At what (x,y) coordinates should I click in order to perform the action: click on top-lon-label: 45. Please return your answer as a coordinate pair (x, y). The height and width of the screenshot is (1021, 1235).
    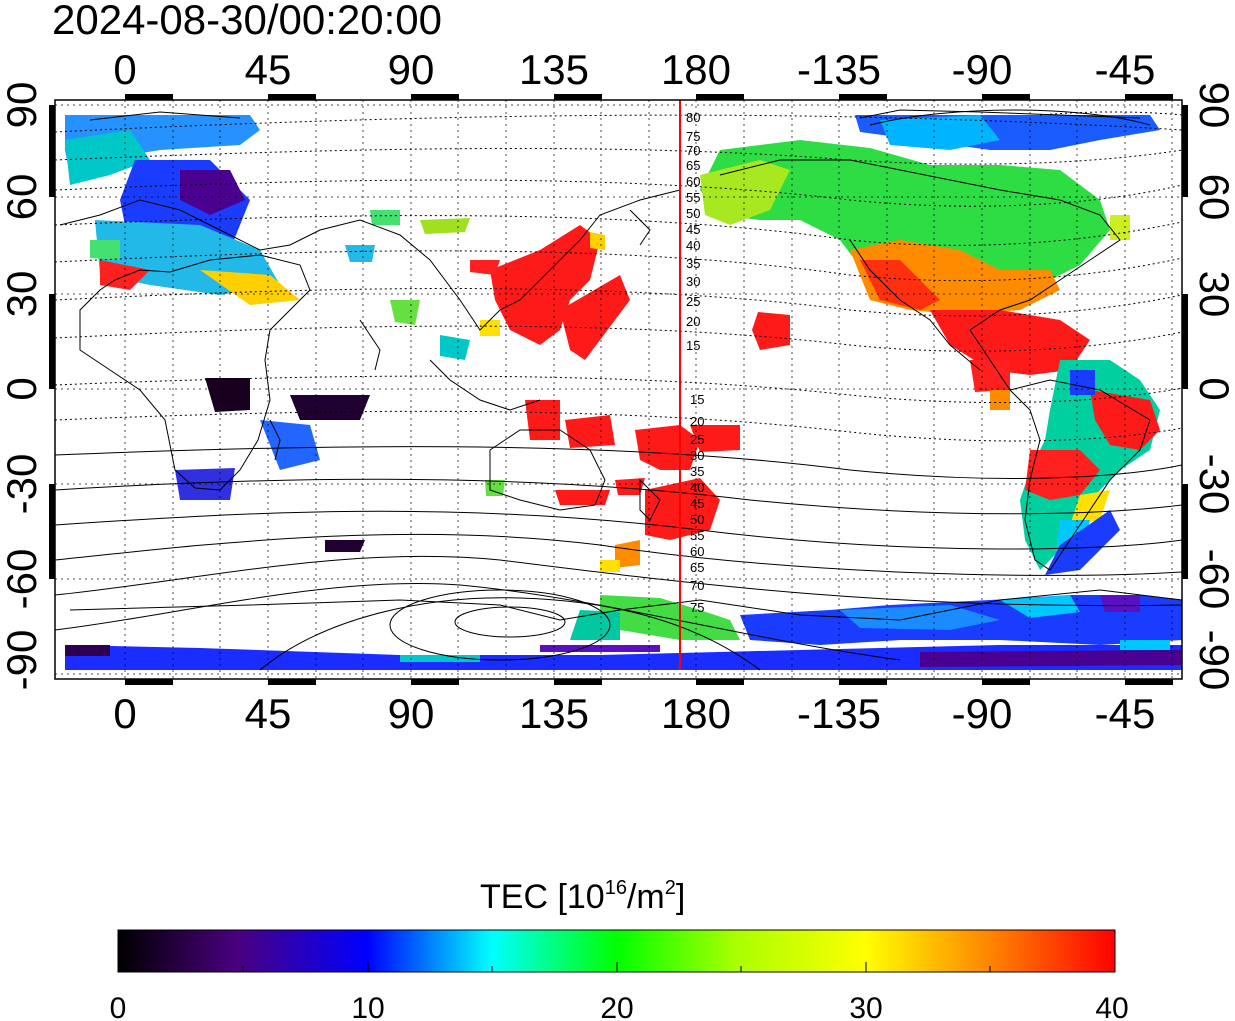
    Looking at the image, I should click on (268, 69).